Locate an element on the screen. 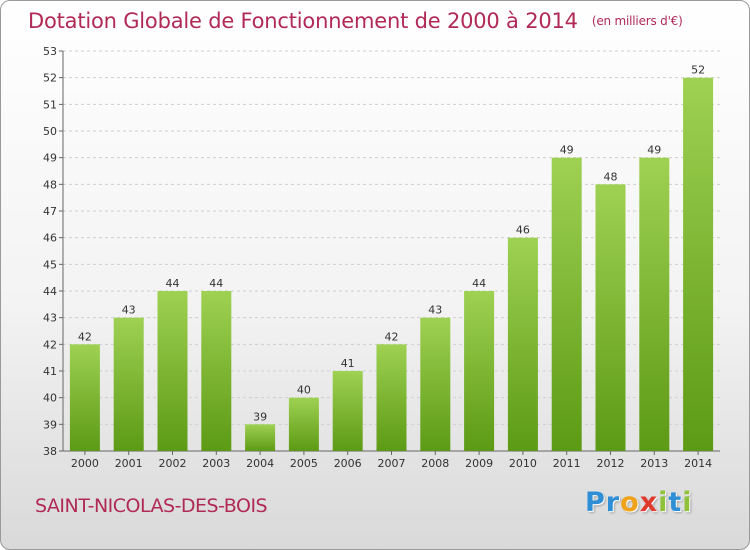  x-tick-label: 2007 is located at coordinates (392, 463).